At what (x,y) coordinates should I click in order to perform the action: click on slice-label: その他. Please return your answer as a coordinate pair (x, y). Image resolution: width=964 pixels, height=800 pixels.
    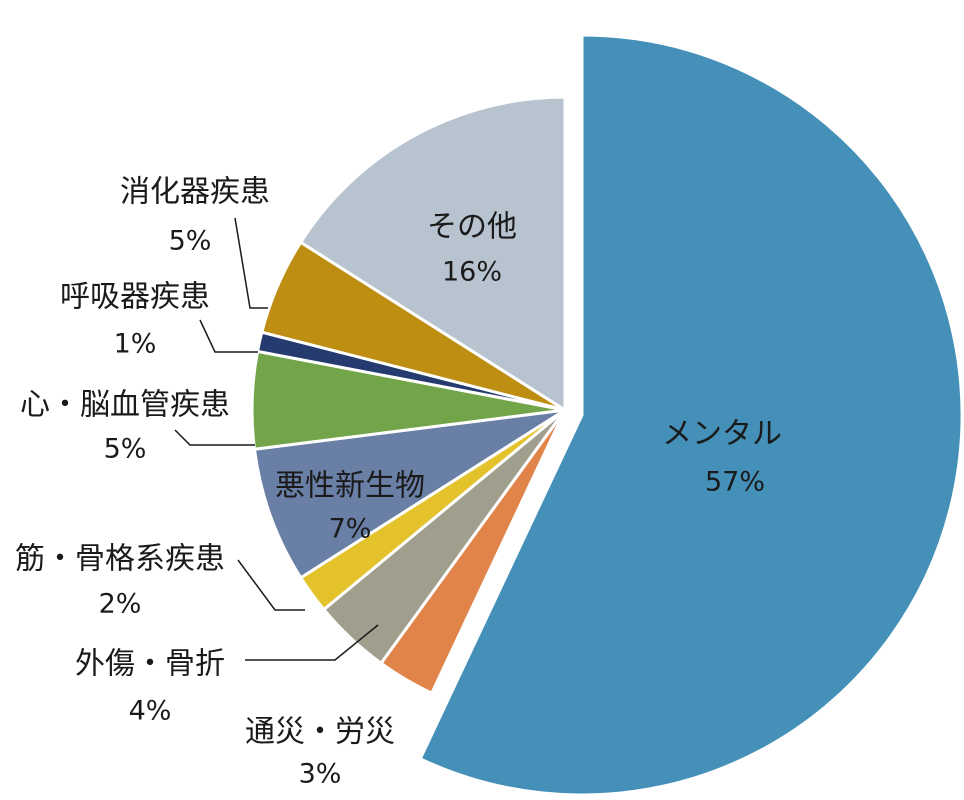
    Looking at the image, I should click on (472, 227).